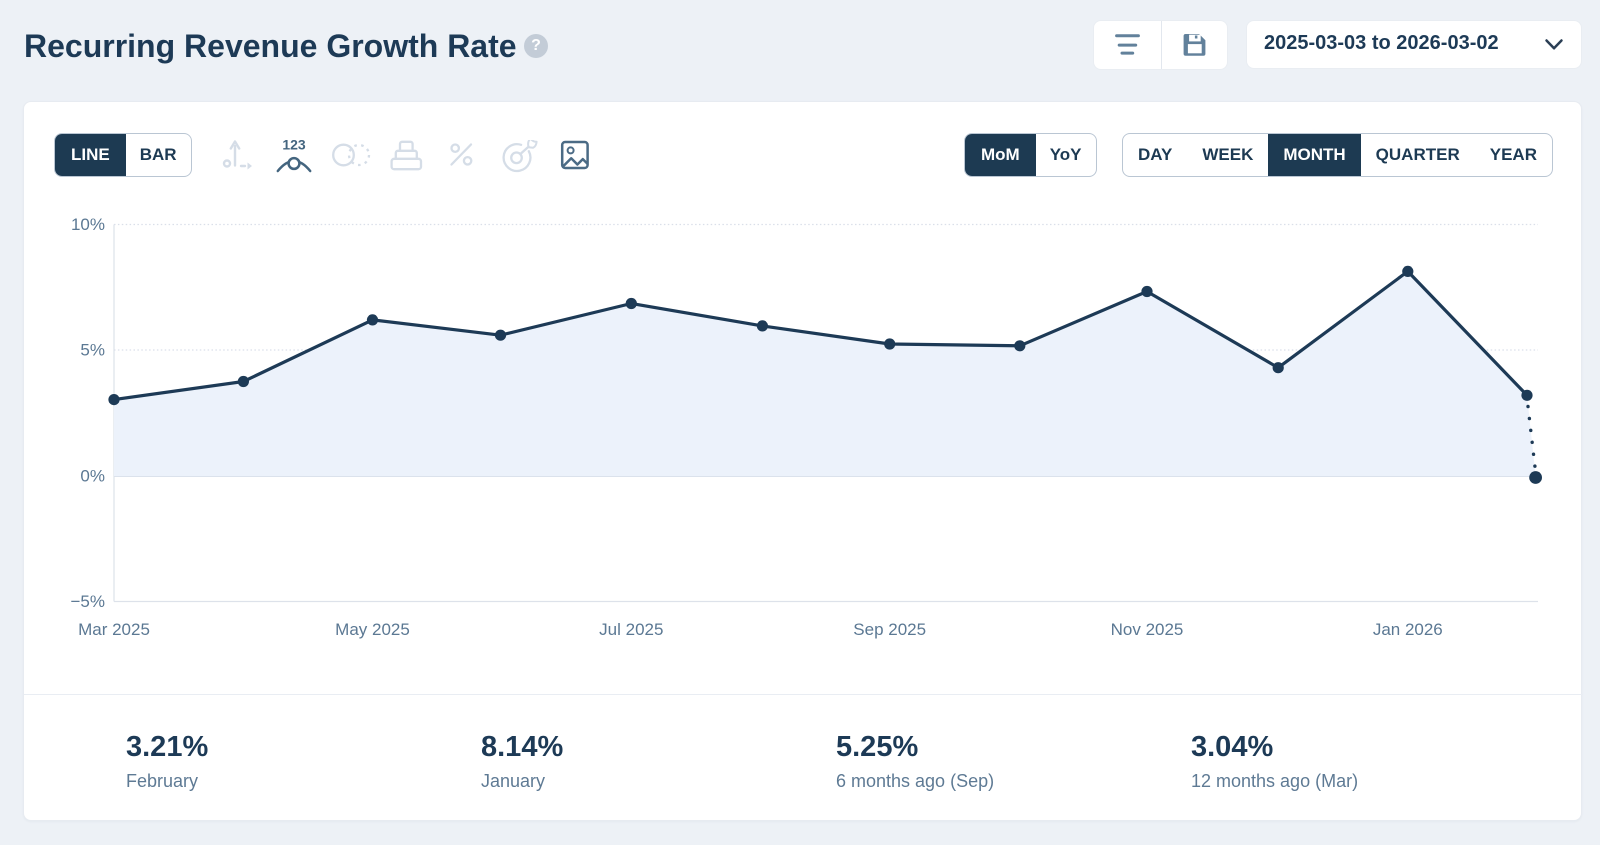  Describe the element at coordinates (92, 476) in the screenshot. I see `svg-text: 0%` at that location.